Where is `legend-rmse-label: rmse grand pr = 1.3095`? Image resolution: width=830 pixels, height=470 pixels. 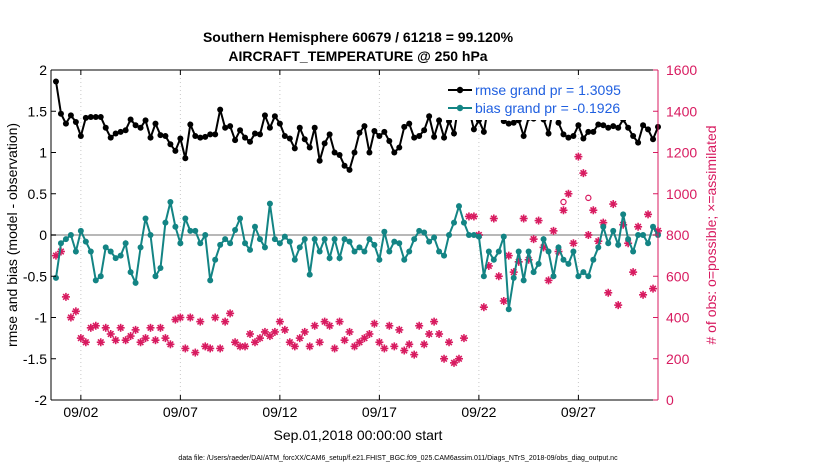
legend-rmse-label: rmse grand pr = 1.3095 is located at coordinates (548, 90).